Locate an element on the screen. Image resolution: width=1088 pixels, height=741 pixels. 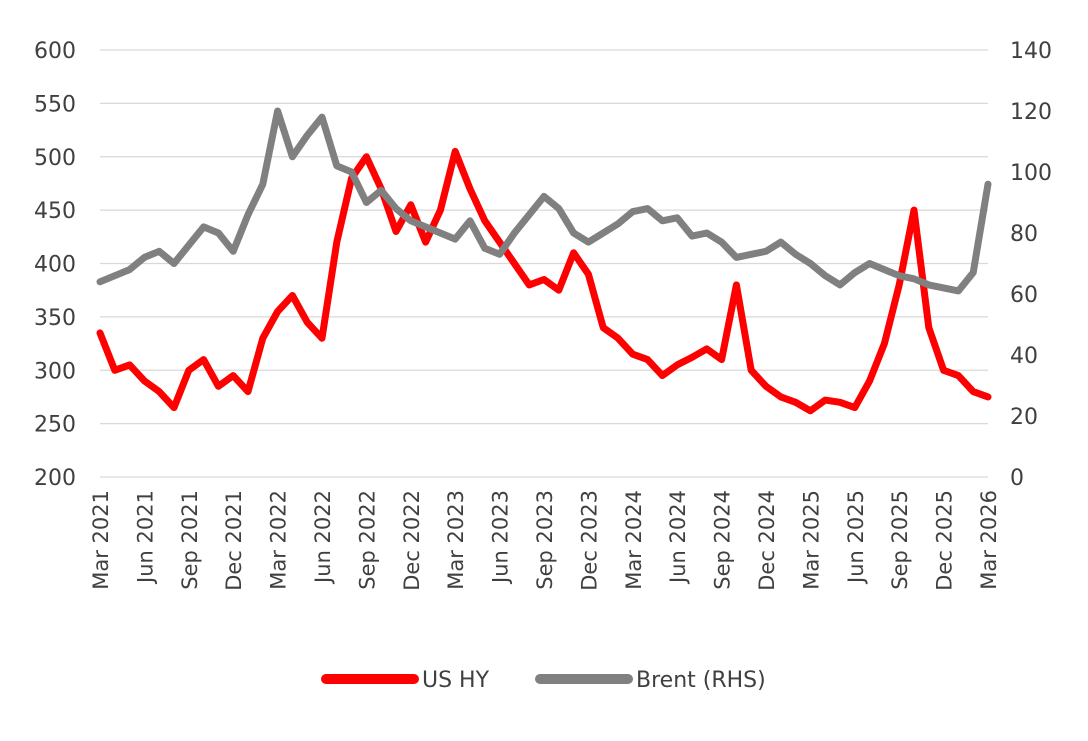
x-tick-label: Dec 2021 is located at coordinates (234, 540).